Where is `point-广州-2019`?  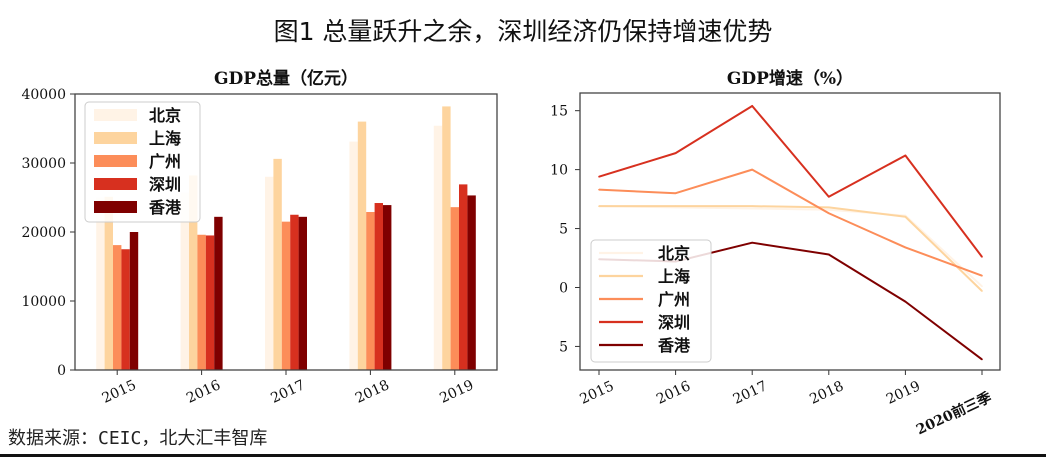 point-广州-2019 is located at coordinates (905, 247).